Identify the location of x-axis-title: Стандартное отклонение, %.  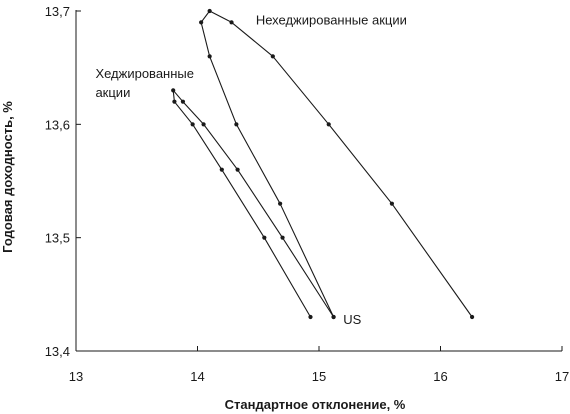
(315, 404).